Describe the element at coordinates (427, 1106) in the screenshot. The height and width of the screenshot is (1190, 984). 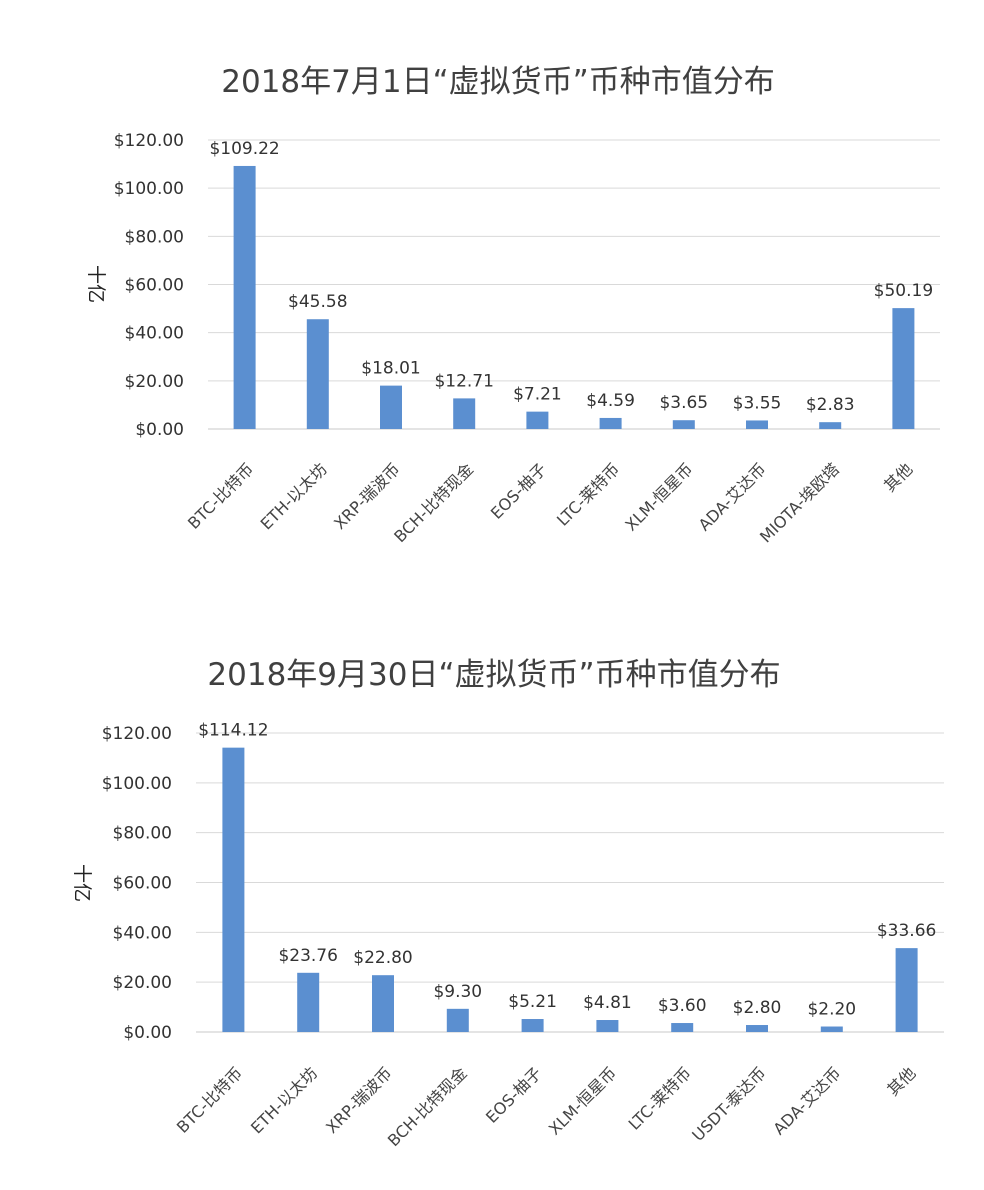
I see `x-tick-label: BCH-比特现金` at that location.